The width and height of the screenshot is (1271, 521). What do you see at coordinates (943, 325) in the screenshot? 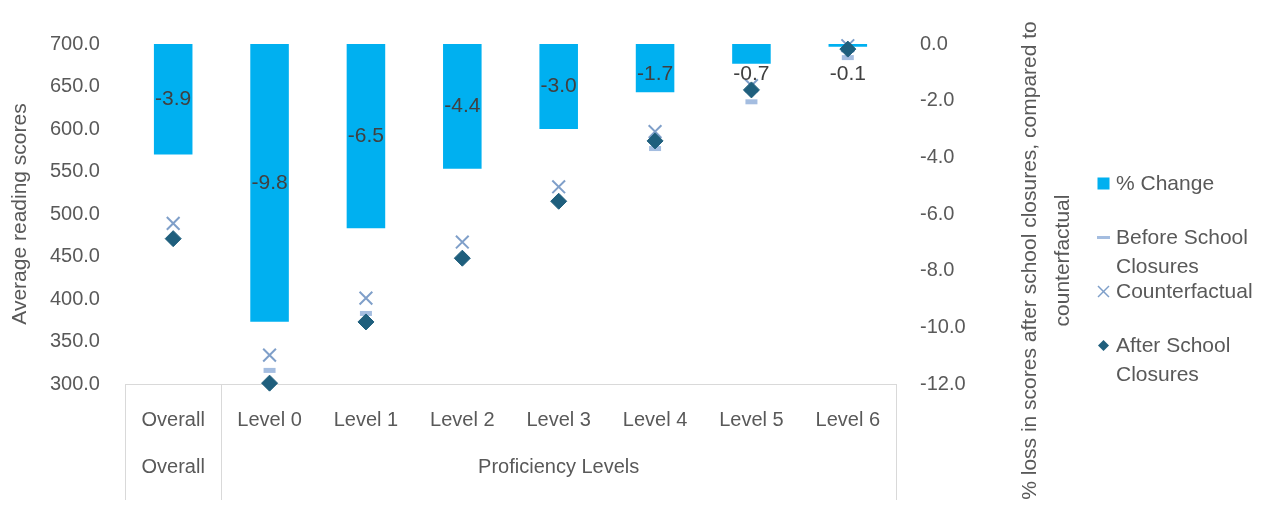
I see `y2-tick-label: -10.0` at bounding box center [943, 325].